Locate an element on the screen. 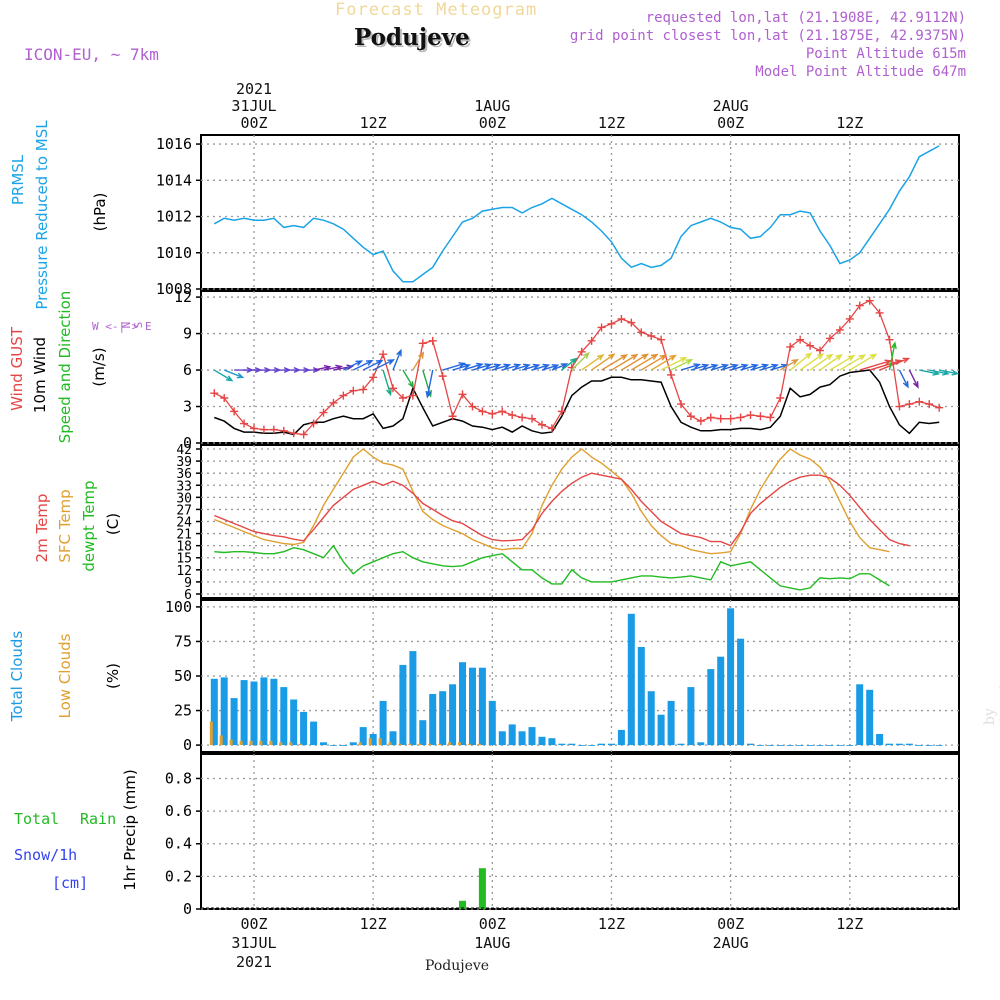 The image size is (1000, 1000). time-tick-label-top: 2021 is located at coordinates (254, 89).